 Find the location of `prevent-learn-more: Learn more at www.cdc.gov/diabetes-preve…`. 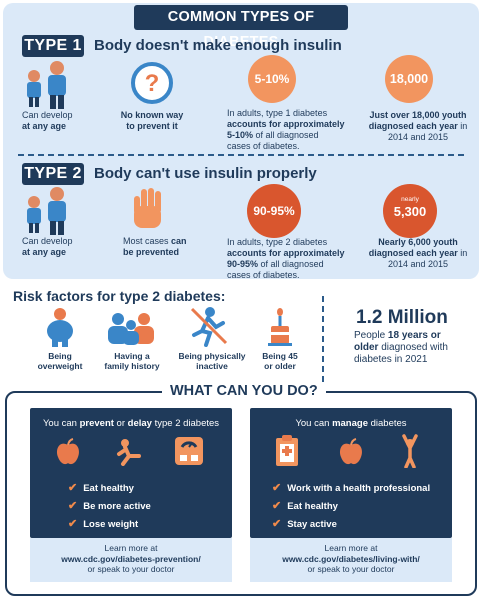

prevent-learn-more: Learn more at www.cdc.gov/diabetes-preve… is located at coordinates (131, 560).